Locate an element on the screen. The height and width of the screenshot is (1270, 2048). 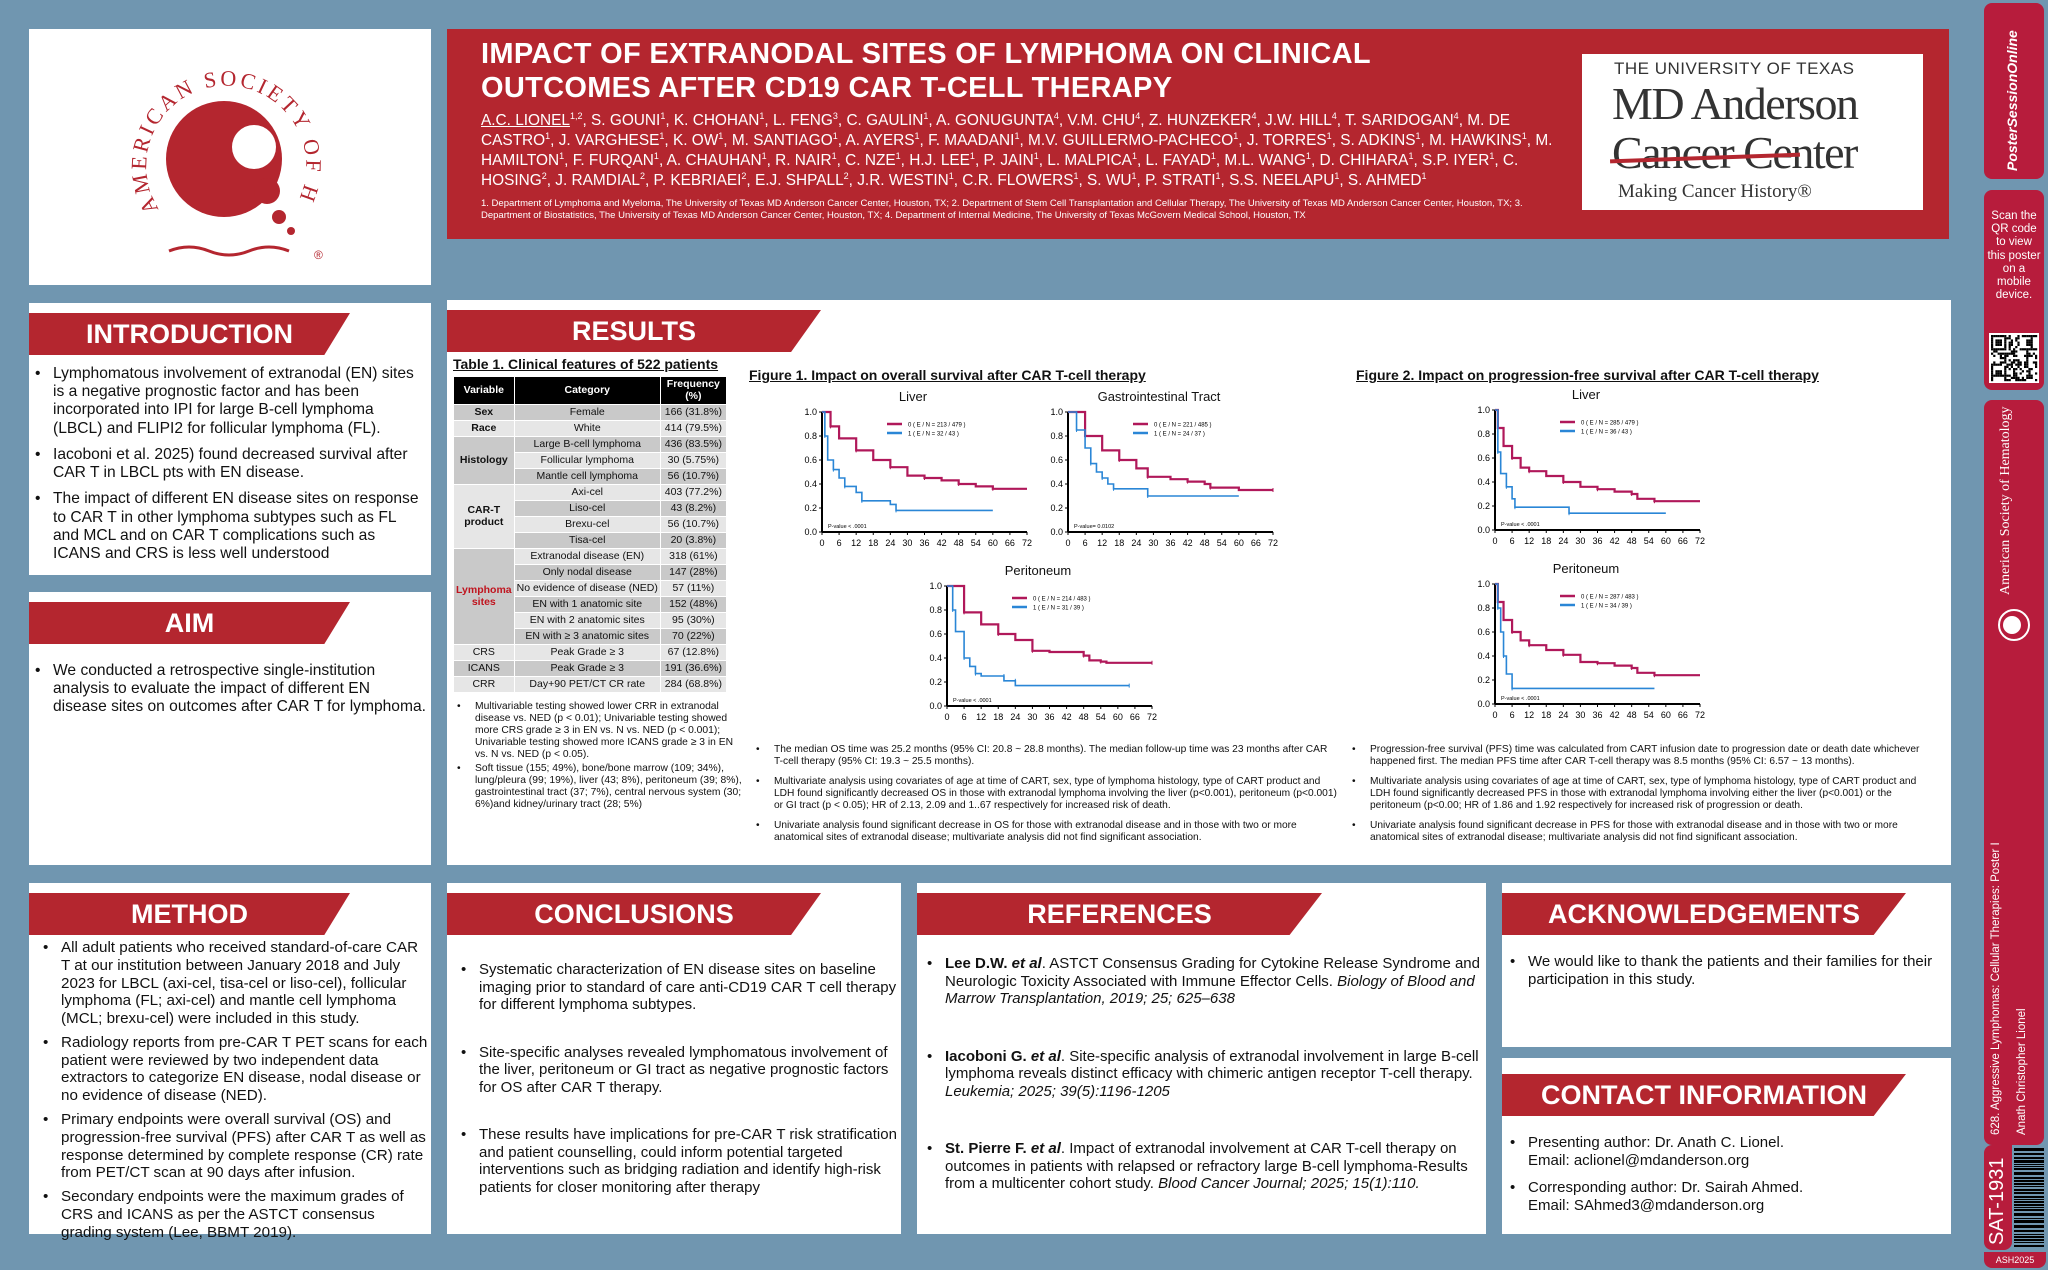
contact-name: Presenting author: Dr. Anath C. Lionel. is located at coordinates (1656, 1142).